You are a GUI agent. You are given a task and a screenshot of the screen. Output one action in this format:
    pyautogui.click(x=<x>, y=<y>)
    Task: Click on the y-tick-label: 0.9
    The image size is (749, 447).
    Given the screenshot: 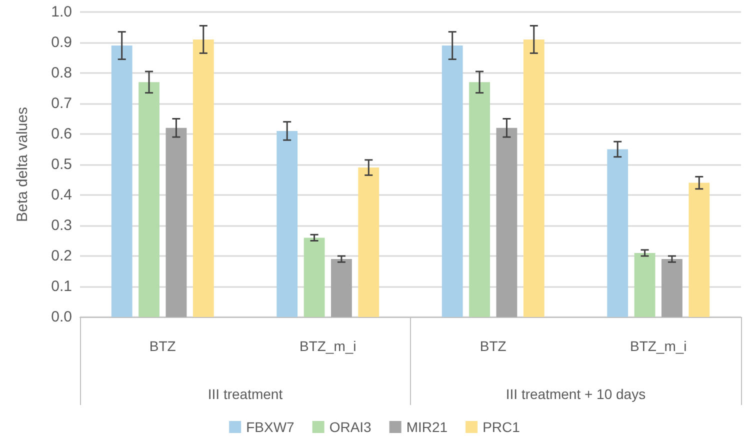 What is the action you would take?
    pyautogui.click(x=61, y=42)
    